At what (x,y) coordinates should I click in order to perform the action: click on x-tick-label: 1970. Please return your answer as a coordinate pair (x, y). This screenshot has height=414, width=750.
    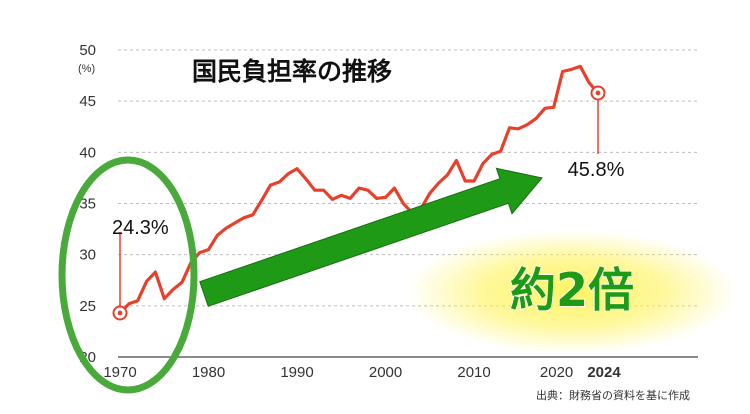
    Looking at the image, I should click on (119, 372).